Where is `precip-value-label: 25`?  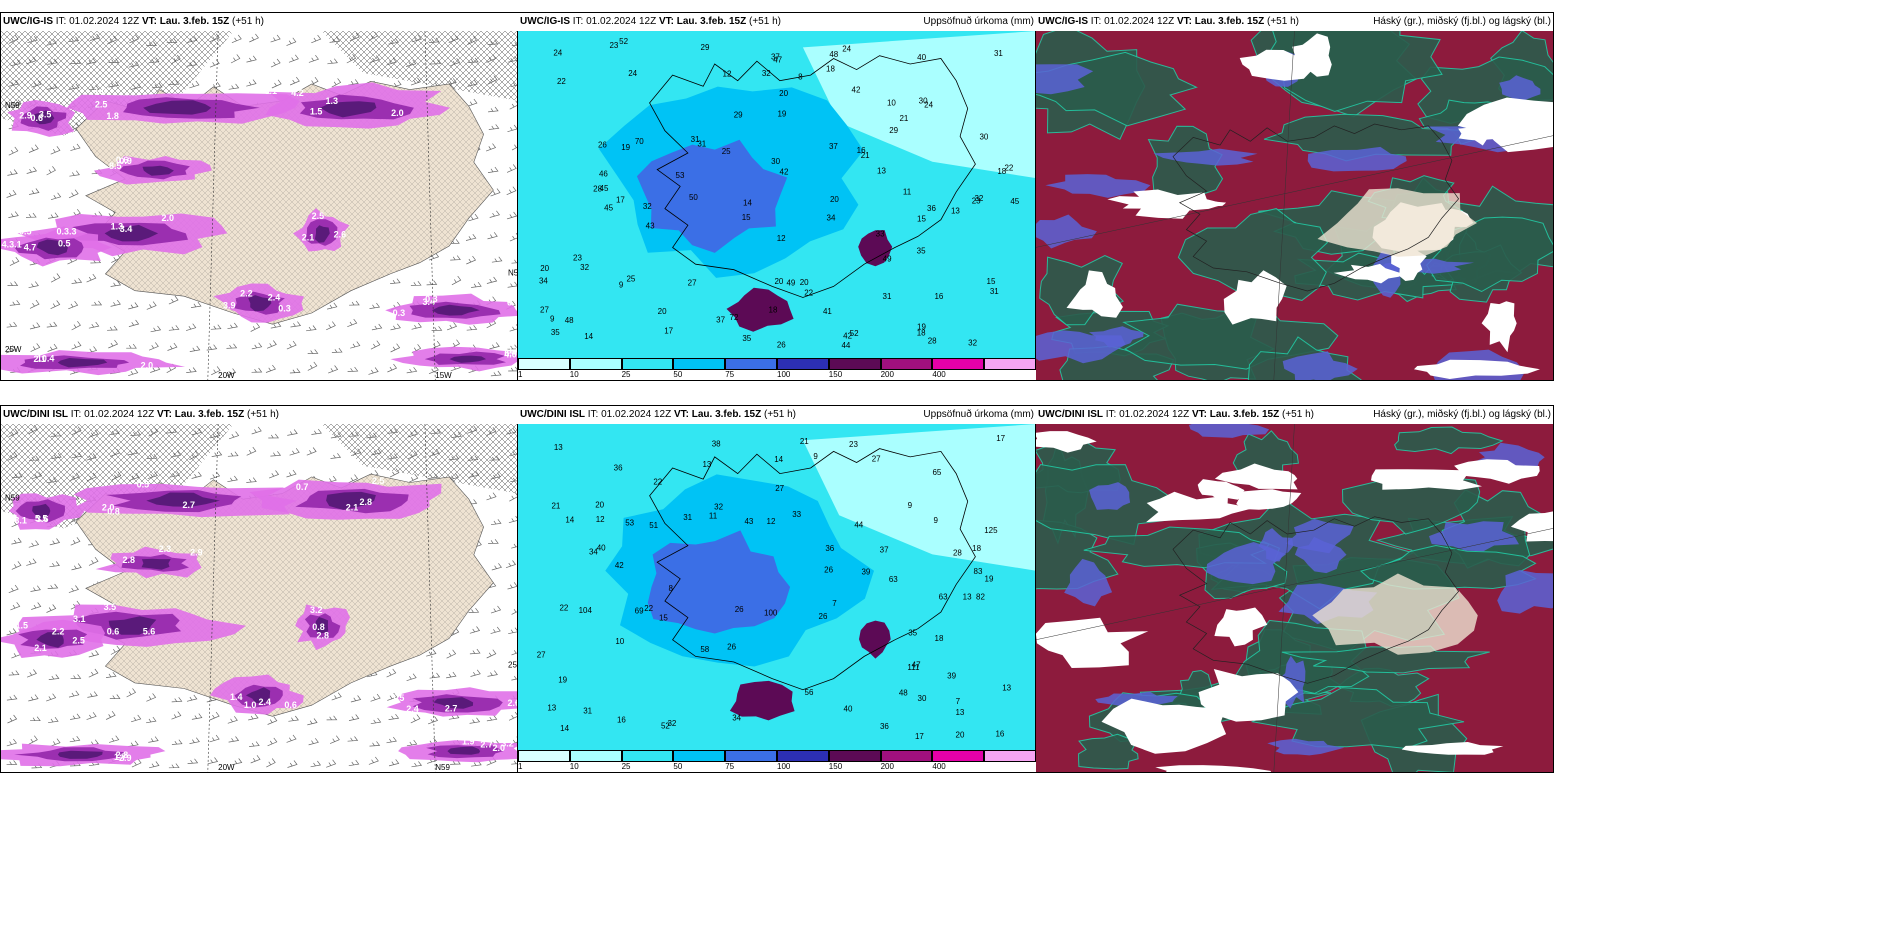
precip-value-label: 25 is located at coordinates (630, 279).